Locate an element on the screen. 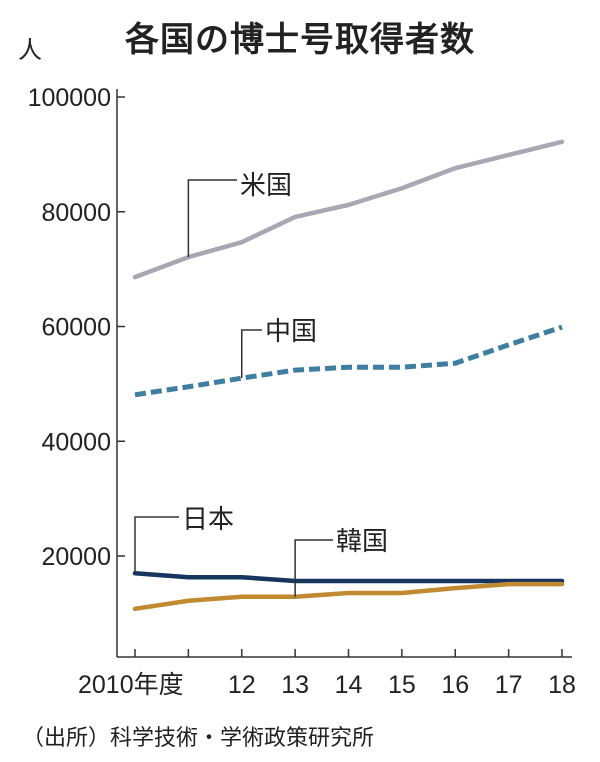  x-tick-label: 18 is located at coordinates (562, 685).